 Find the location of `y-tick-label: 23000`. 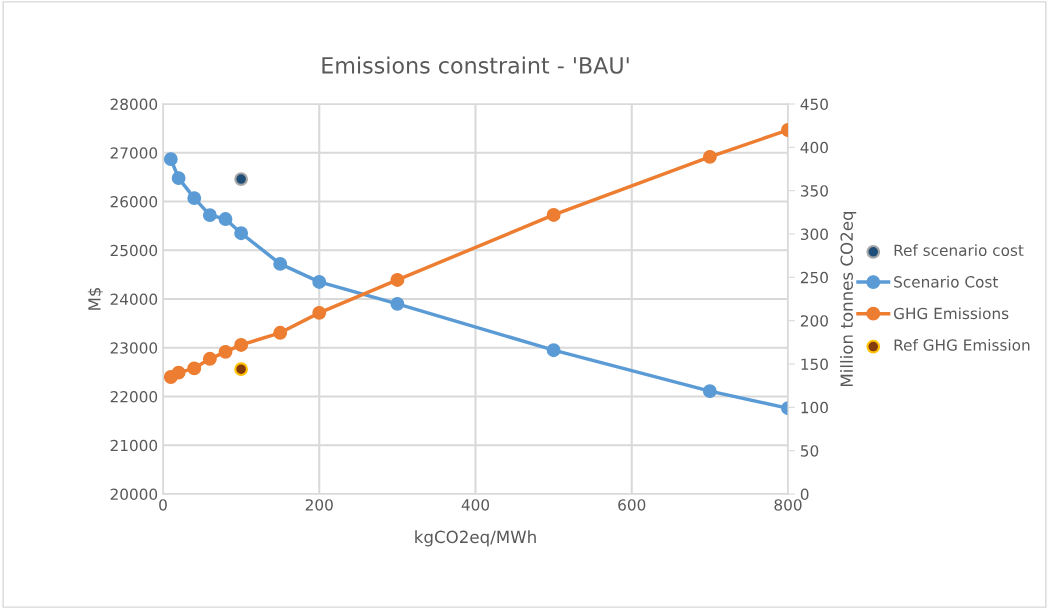

y-tick-label: 23000 is located at coordinates (134, 348).